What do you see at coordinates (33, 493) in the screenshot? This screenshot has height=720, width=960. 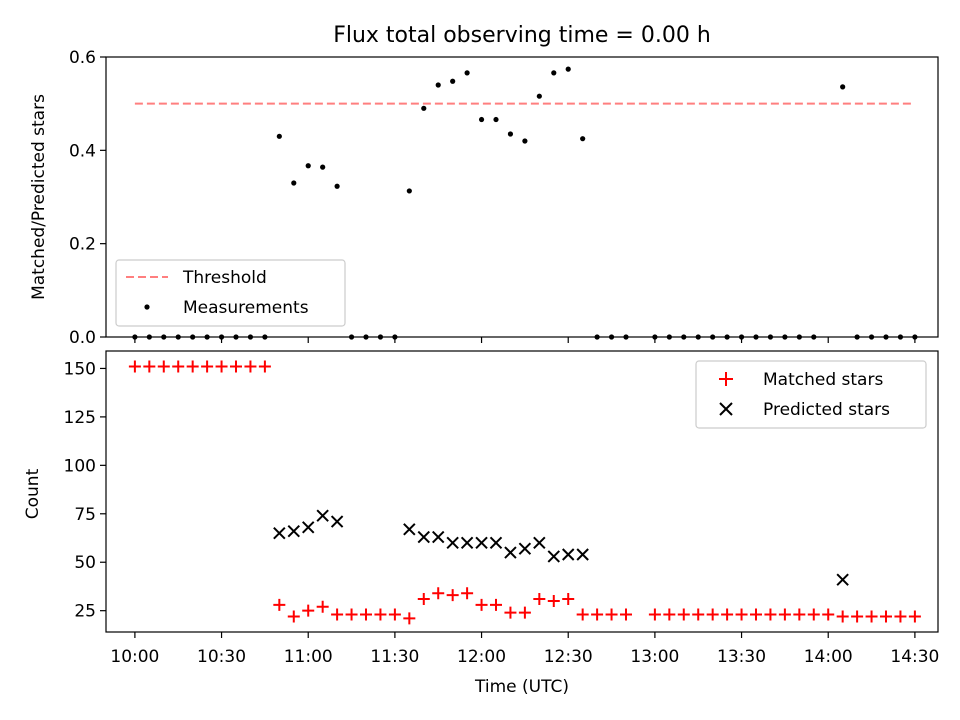 I see `bottom-y-axis-label: Count` at bounding box center [33, 493].